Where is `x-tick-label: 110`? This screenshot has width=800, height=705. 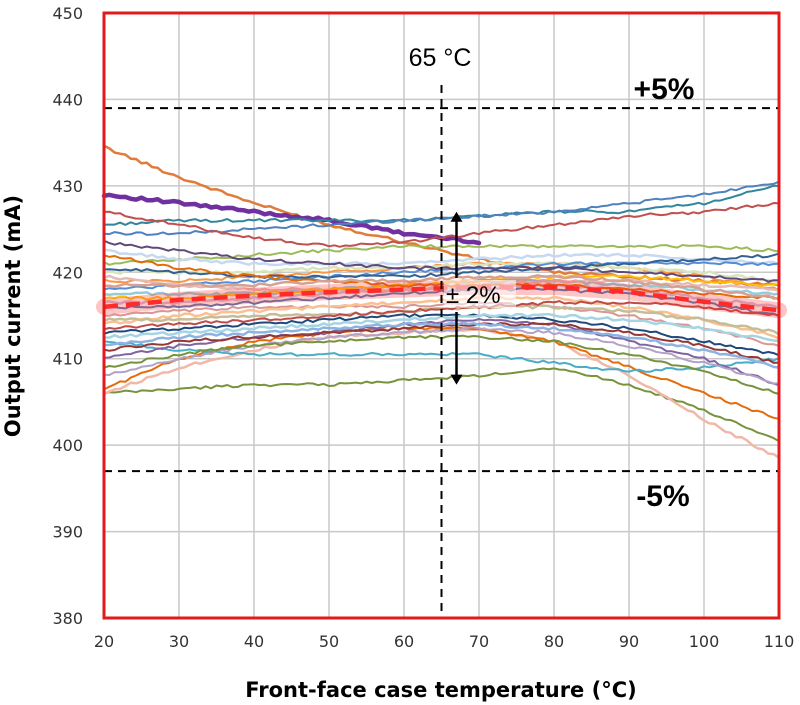
x-tick-label: 110 is located at coordinates (779, 641).